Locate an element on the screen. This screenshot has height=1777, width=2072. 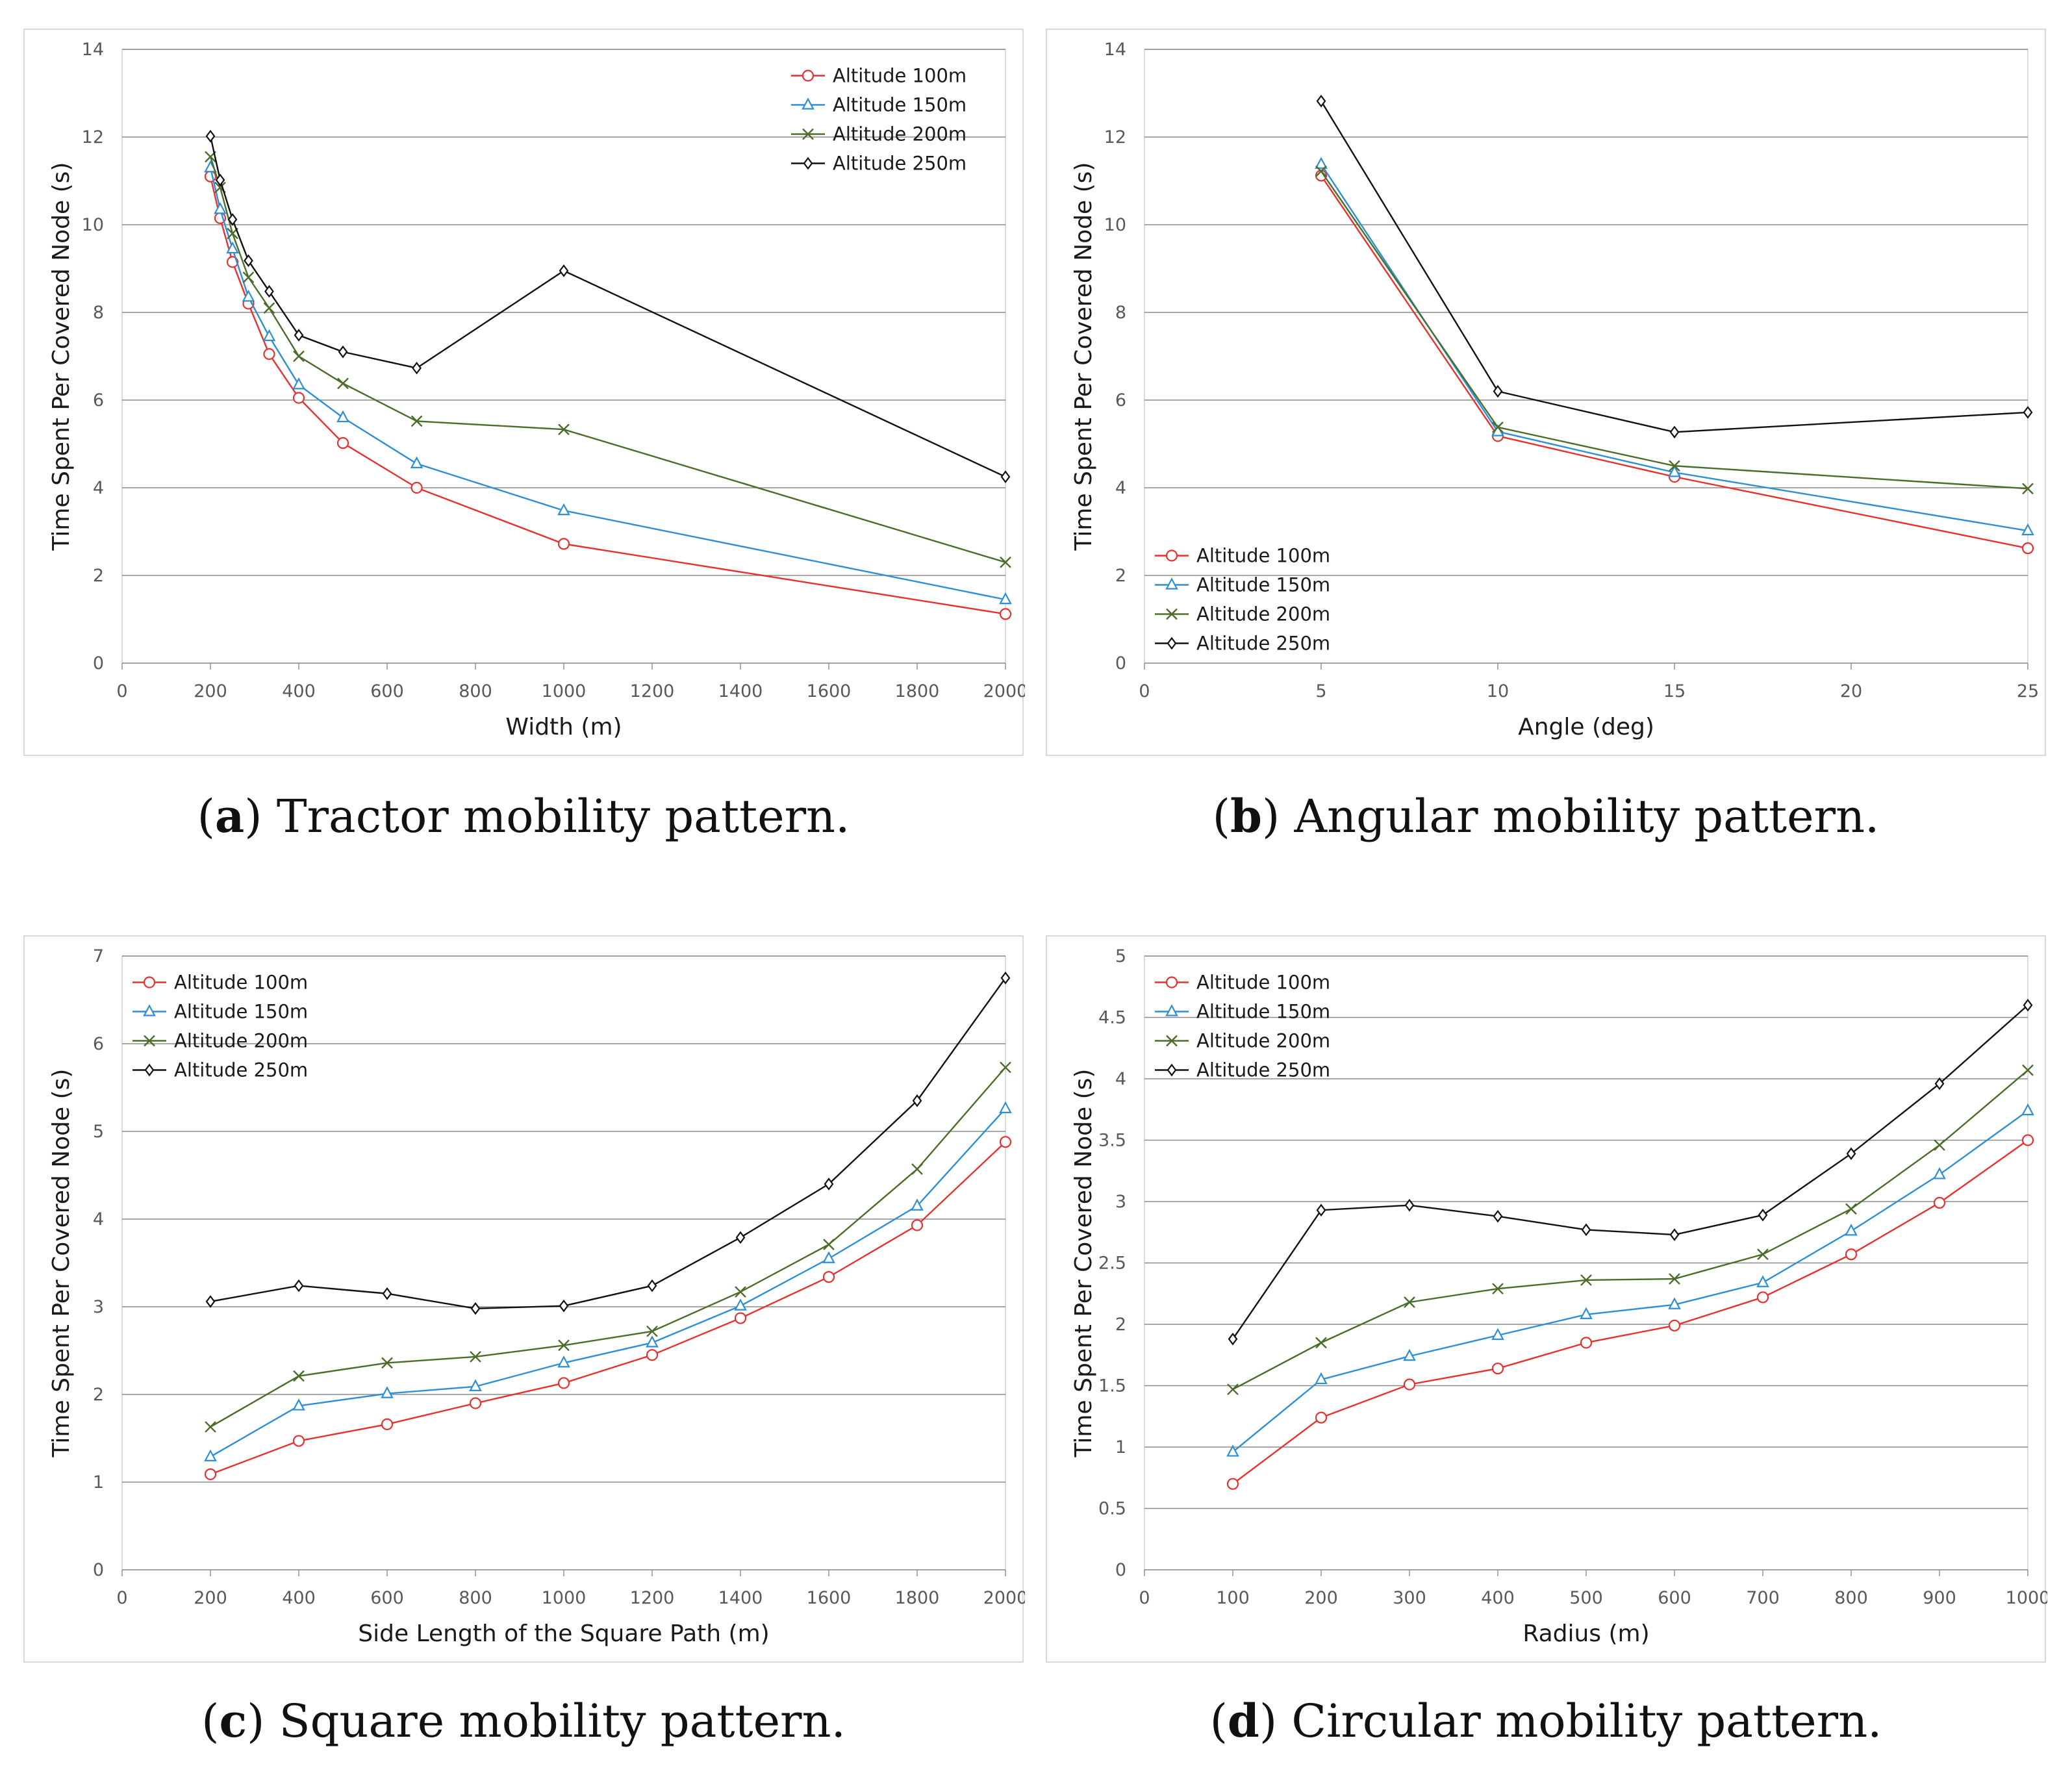
y-tick-label: 12 is located at coordinates (93, 137).